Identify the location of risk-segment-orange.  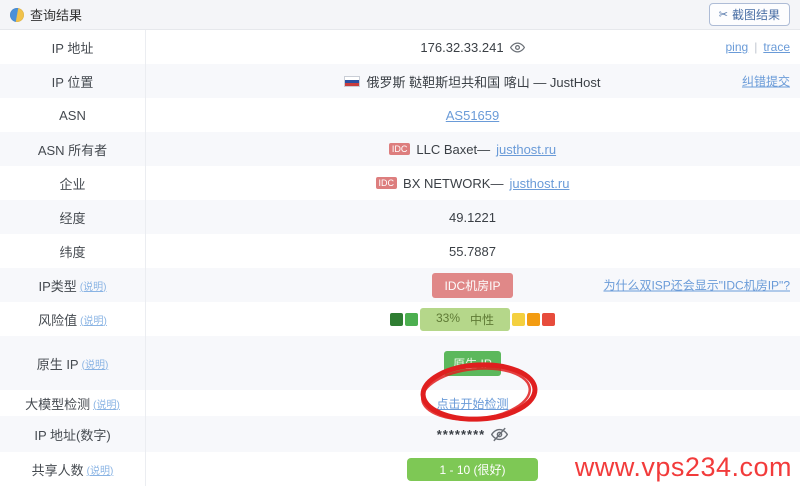
(534, 319).